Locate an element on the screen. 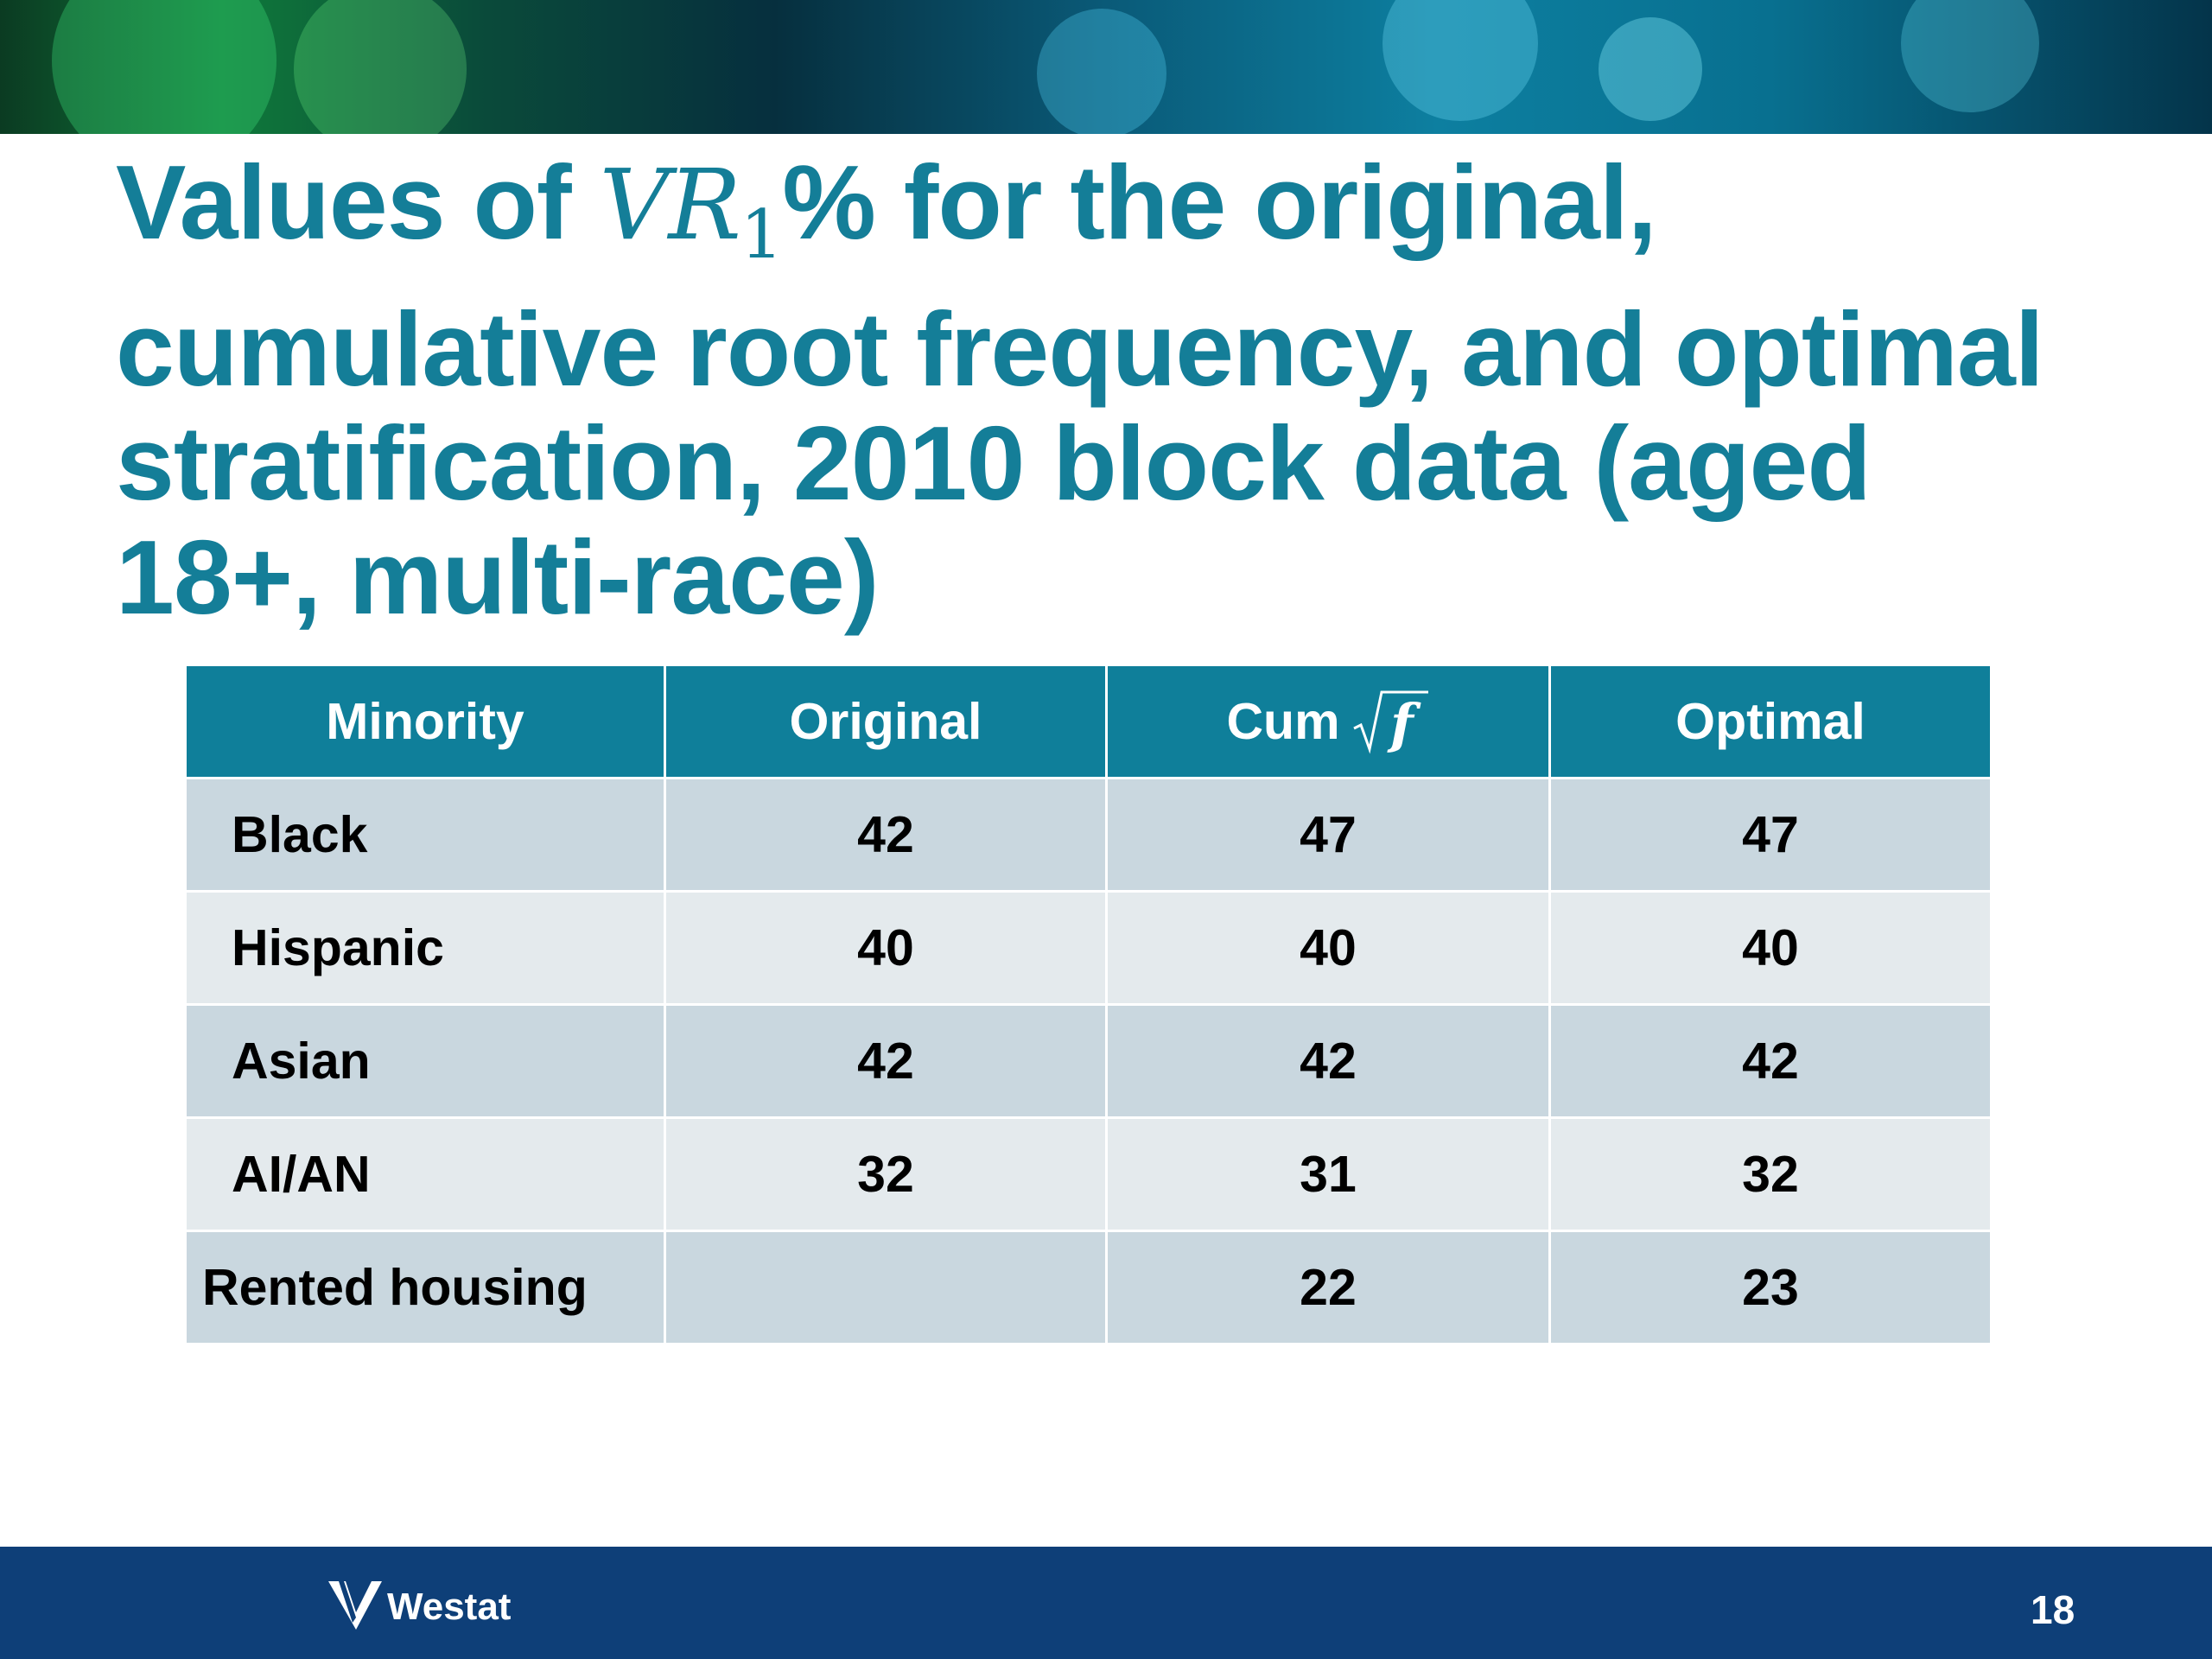 Image resolution: width=2212 pixels, height=1659 pixels. header-cell: Cum f is located at coordinates (1328, 721).